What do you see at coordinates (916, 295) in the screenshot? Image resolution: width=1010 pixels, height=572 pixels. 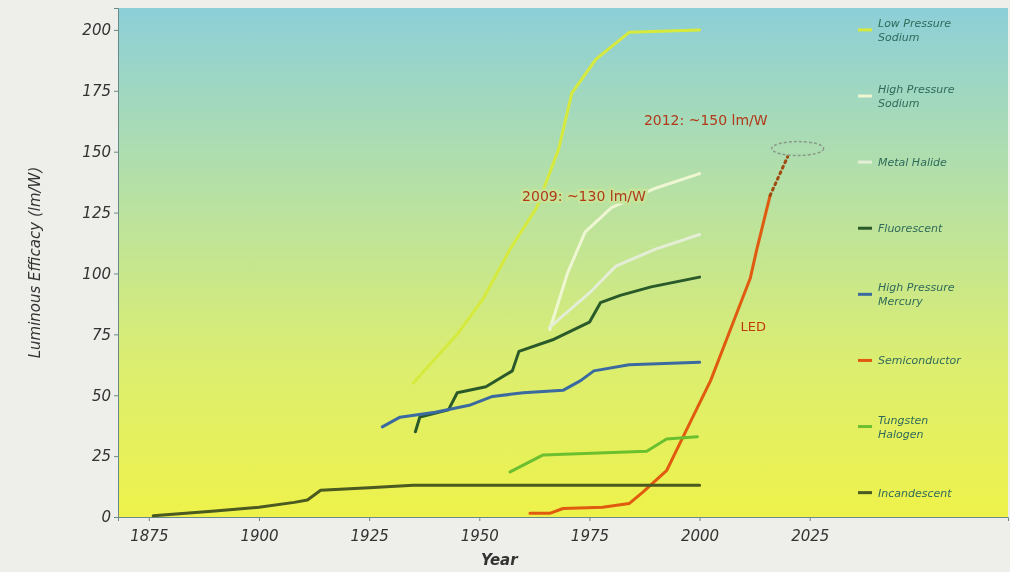 I see `legend-label: High Pressure Mercury` at bounding box center [916, 295].